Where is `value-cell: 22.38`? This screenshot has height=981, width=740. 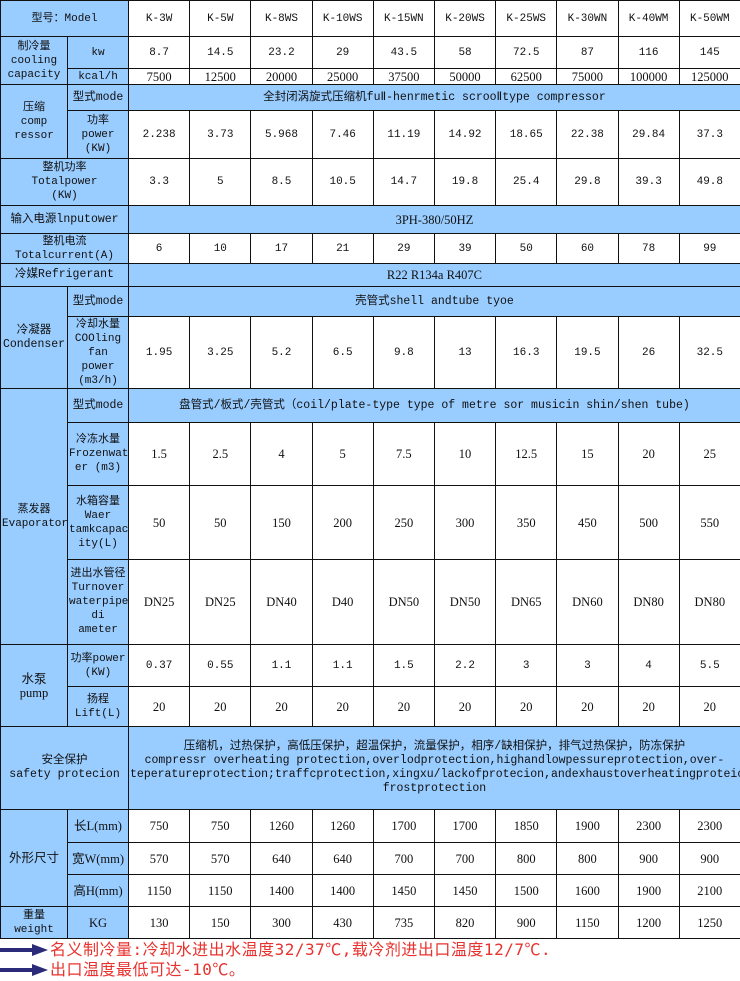 value-cell: 22.38 is located at coordinates (587, 134).